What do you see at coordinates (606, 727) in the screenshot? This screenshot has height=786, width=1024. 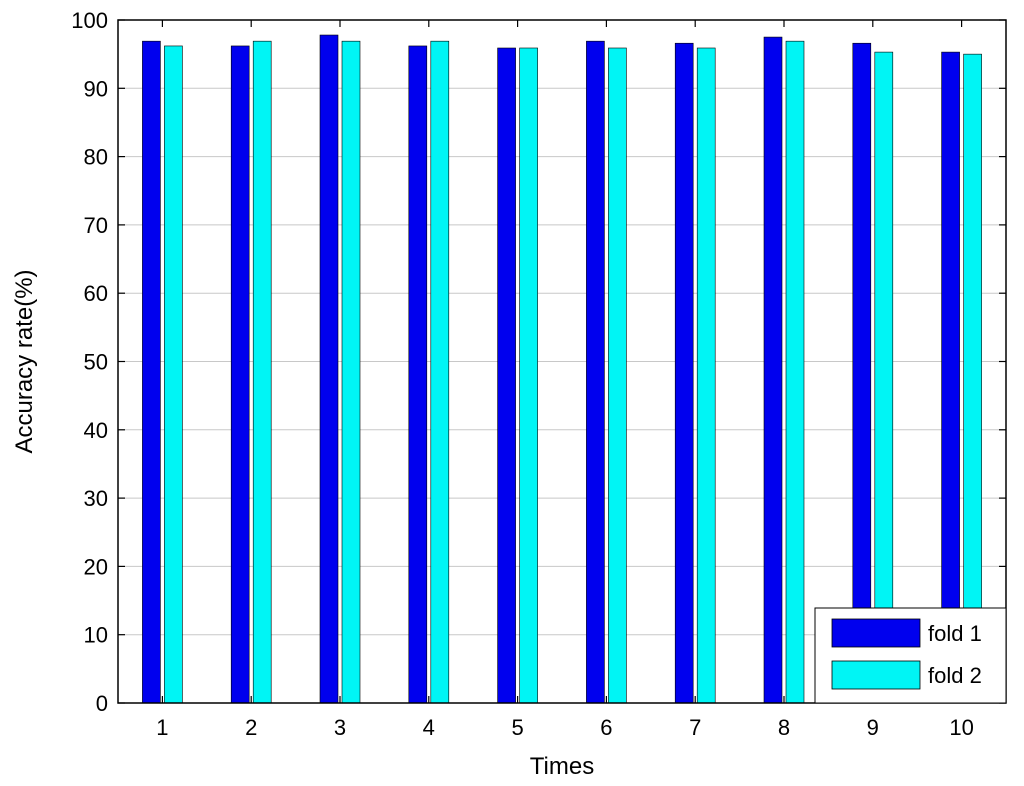 I see `x-tick-label: 6` at bounding box center [606, 727].